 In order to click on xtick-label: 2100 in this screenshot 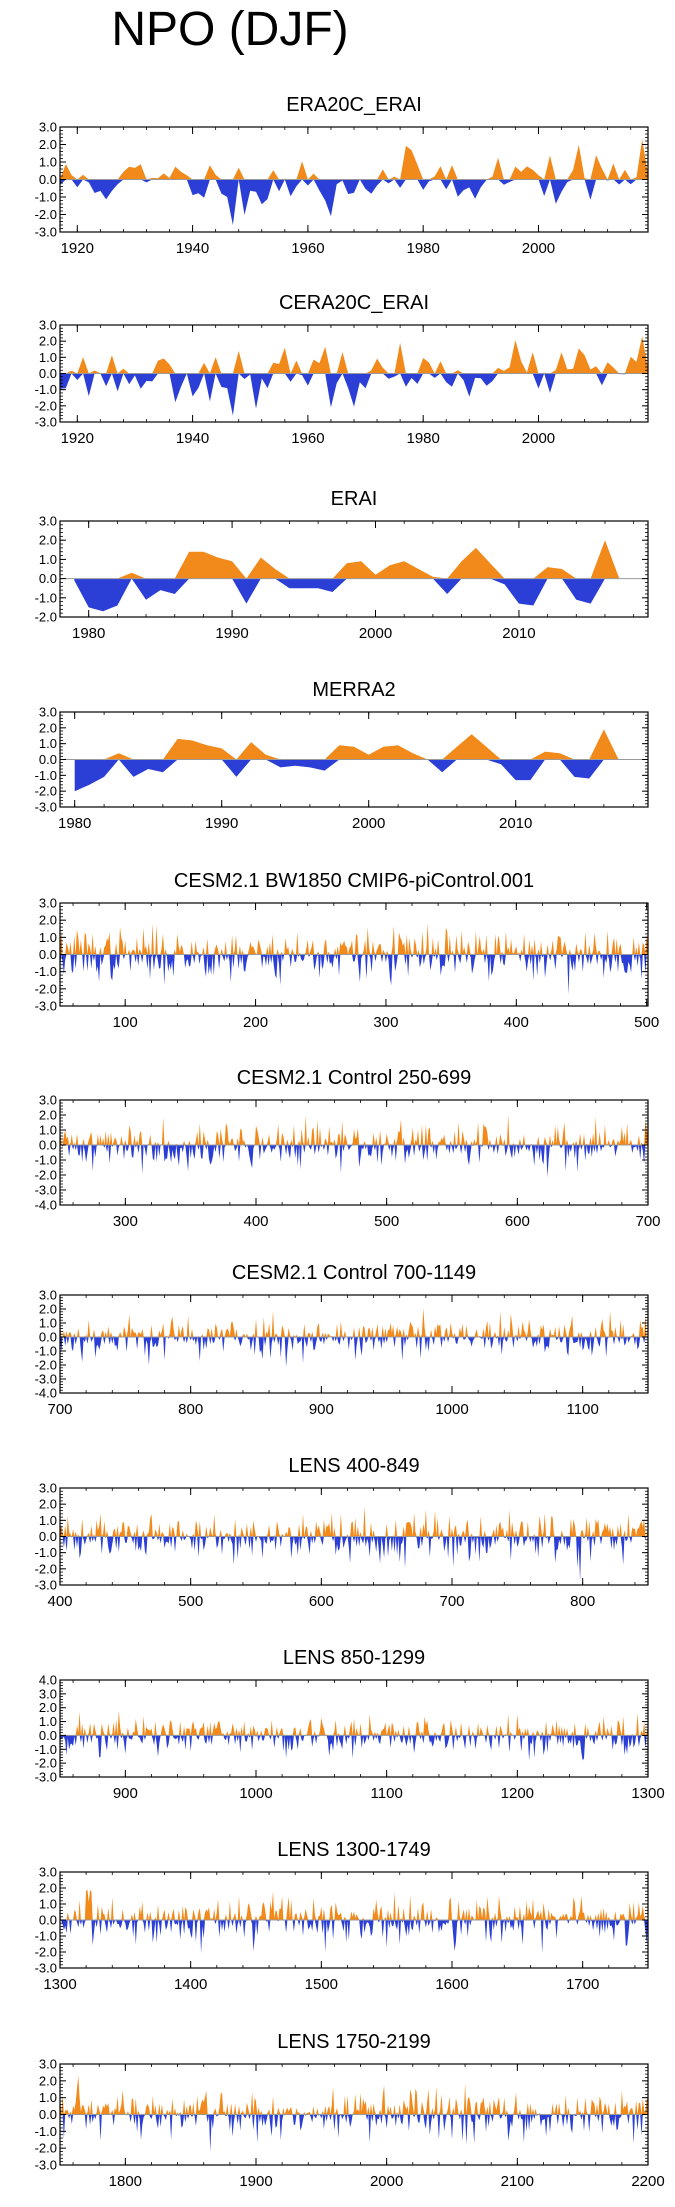, I will do `click(517, 2181)`.